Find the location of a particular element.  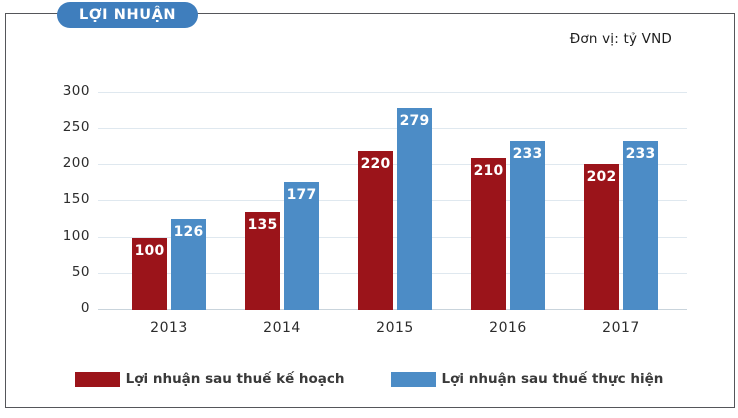

bar-actual-2014: 177 is located at coordinates (301, 246).